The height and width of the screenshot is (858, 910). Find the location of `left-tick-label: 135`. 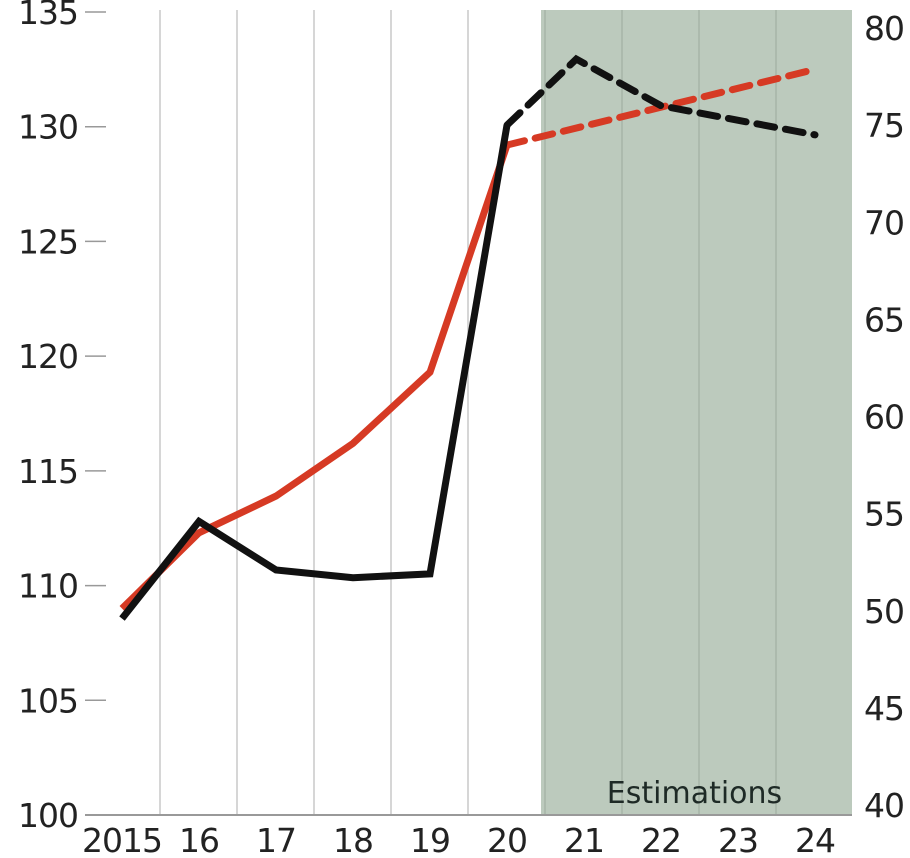

left-tick-label: 135 is located at coordinates (48, 16).